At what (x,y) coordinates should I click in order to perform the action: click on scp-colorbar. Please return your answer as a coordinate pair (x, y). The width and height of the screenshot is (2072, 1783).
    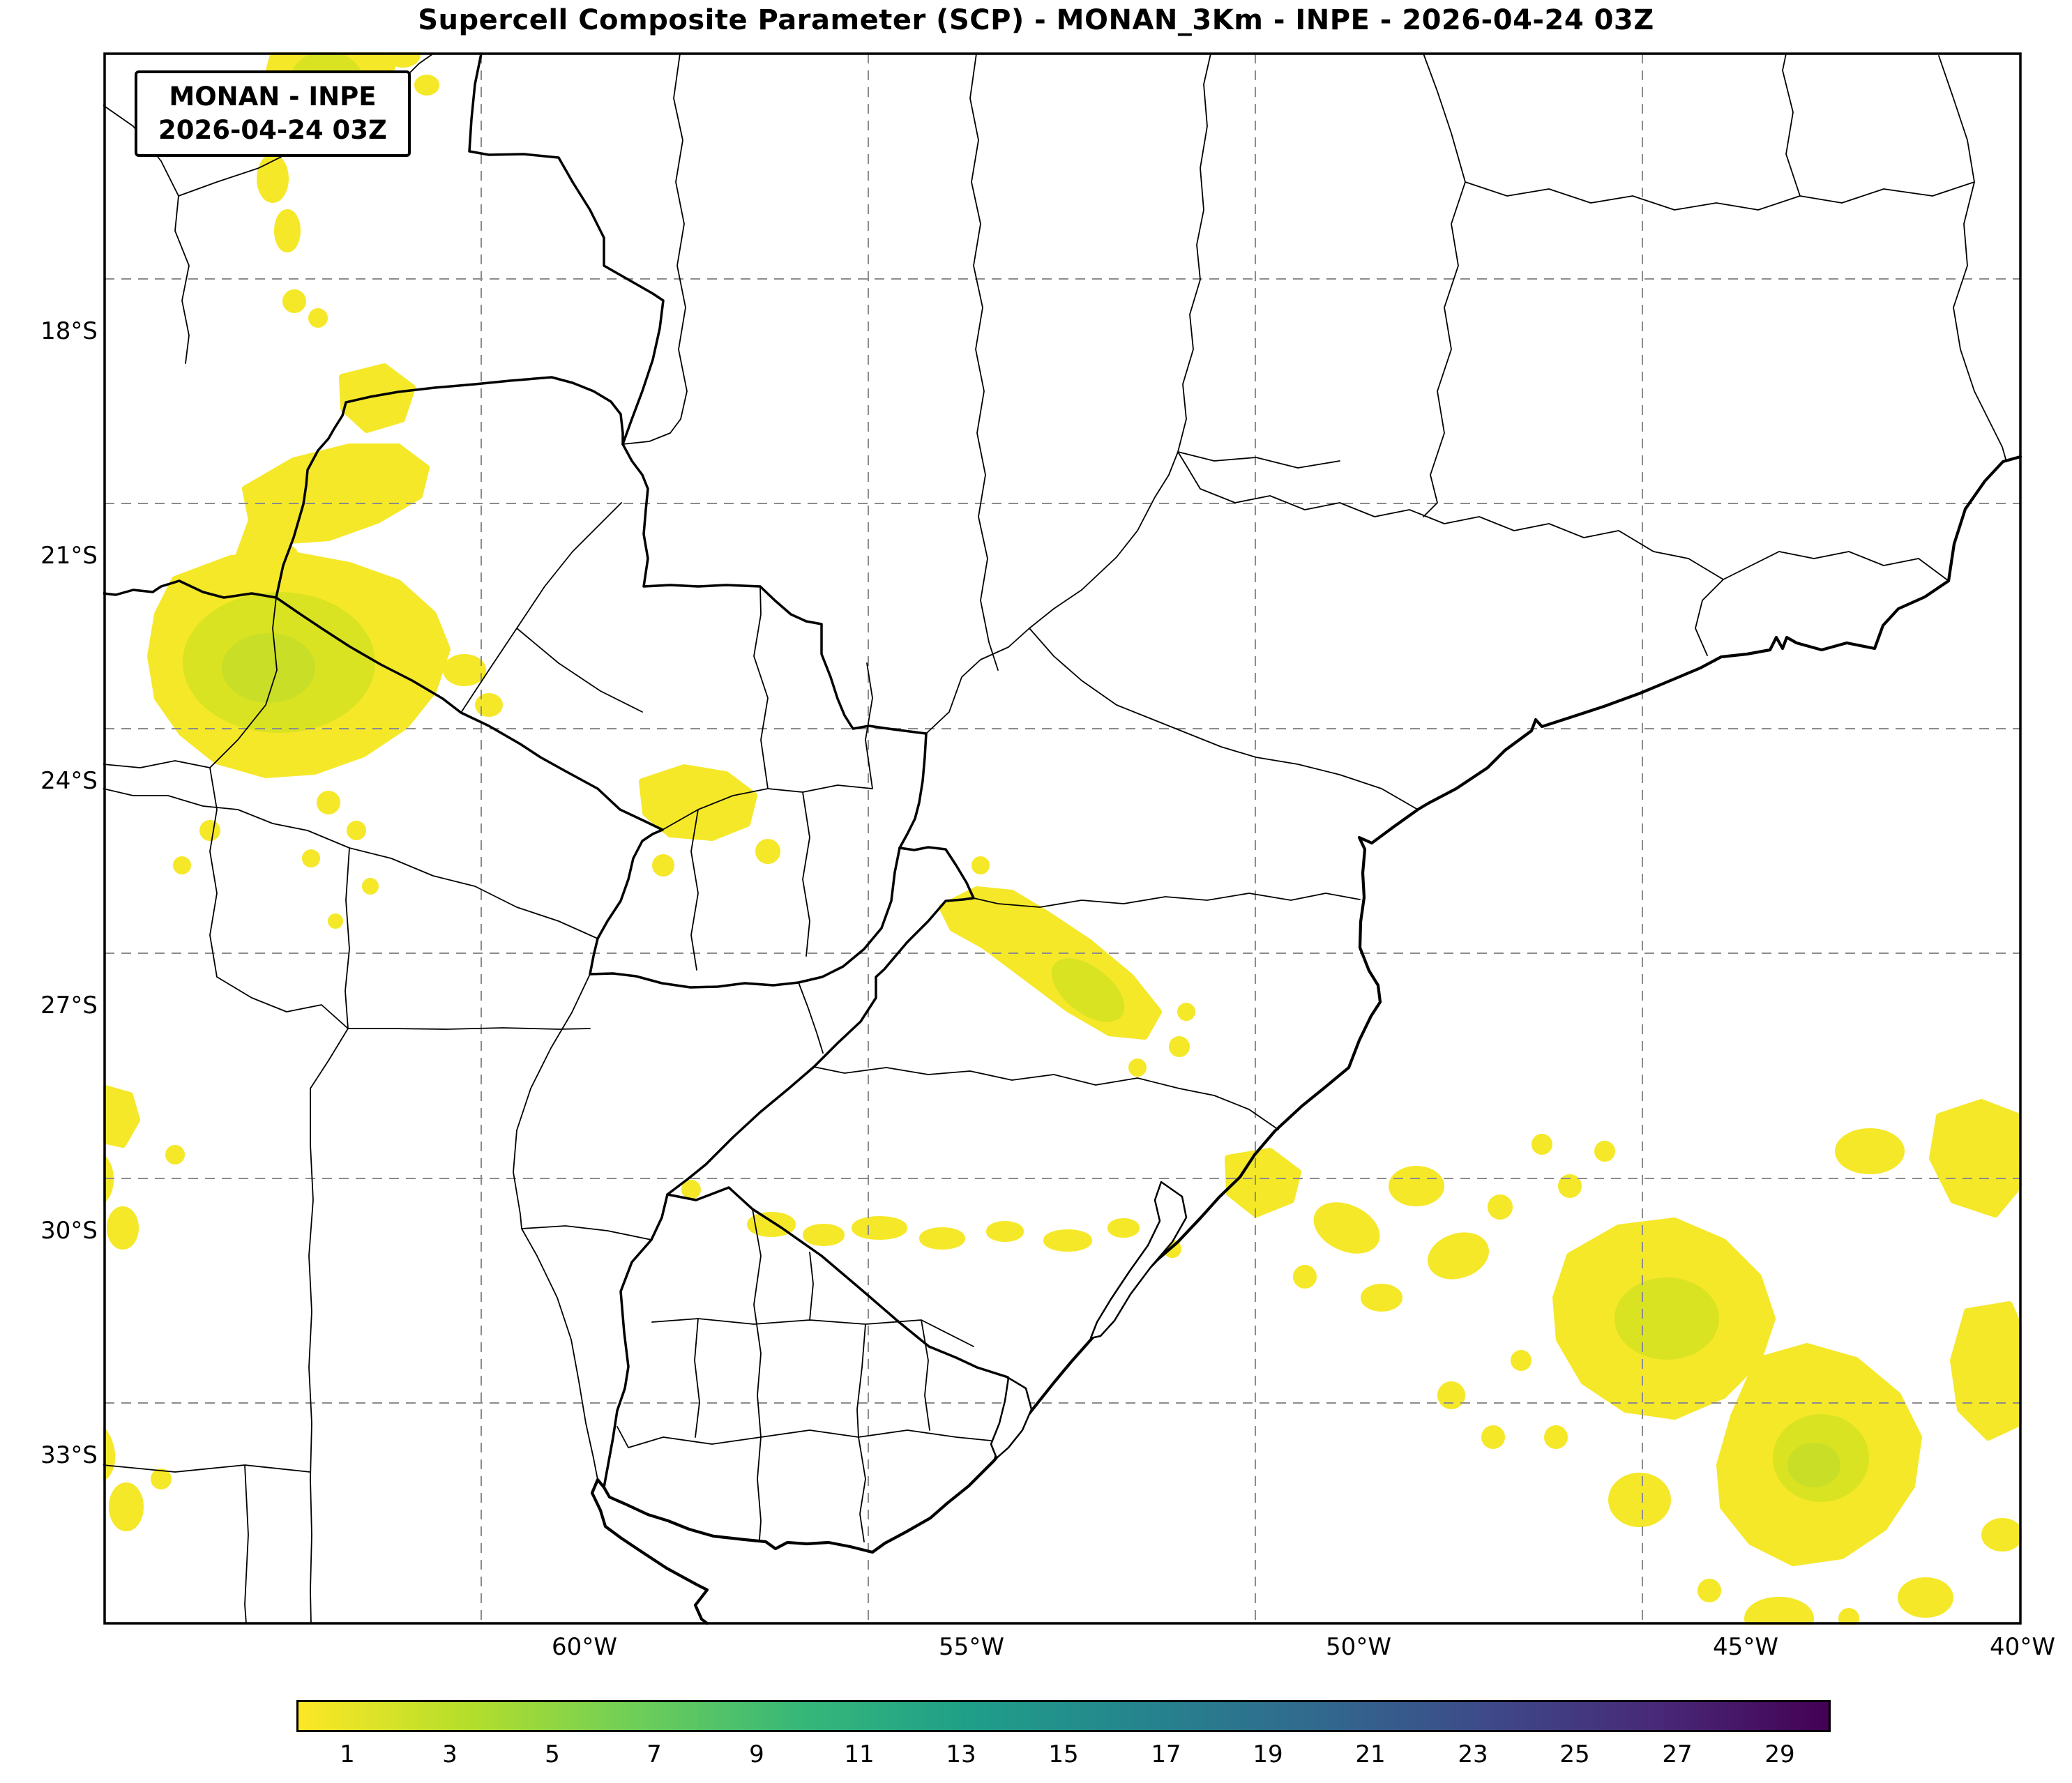
    Looking at the image, I should click on (1063, 1716).